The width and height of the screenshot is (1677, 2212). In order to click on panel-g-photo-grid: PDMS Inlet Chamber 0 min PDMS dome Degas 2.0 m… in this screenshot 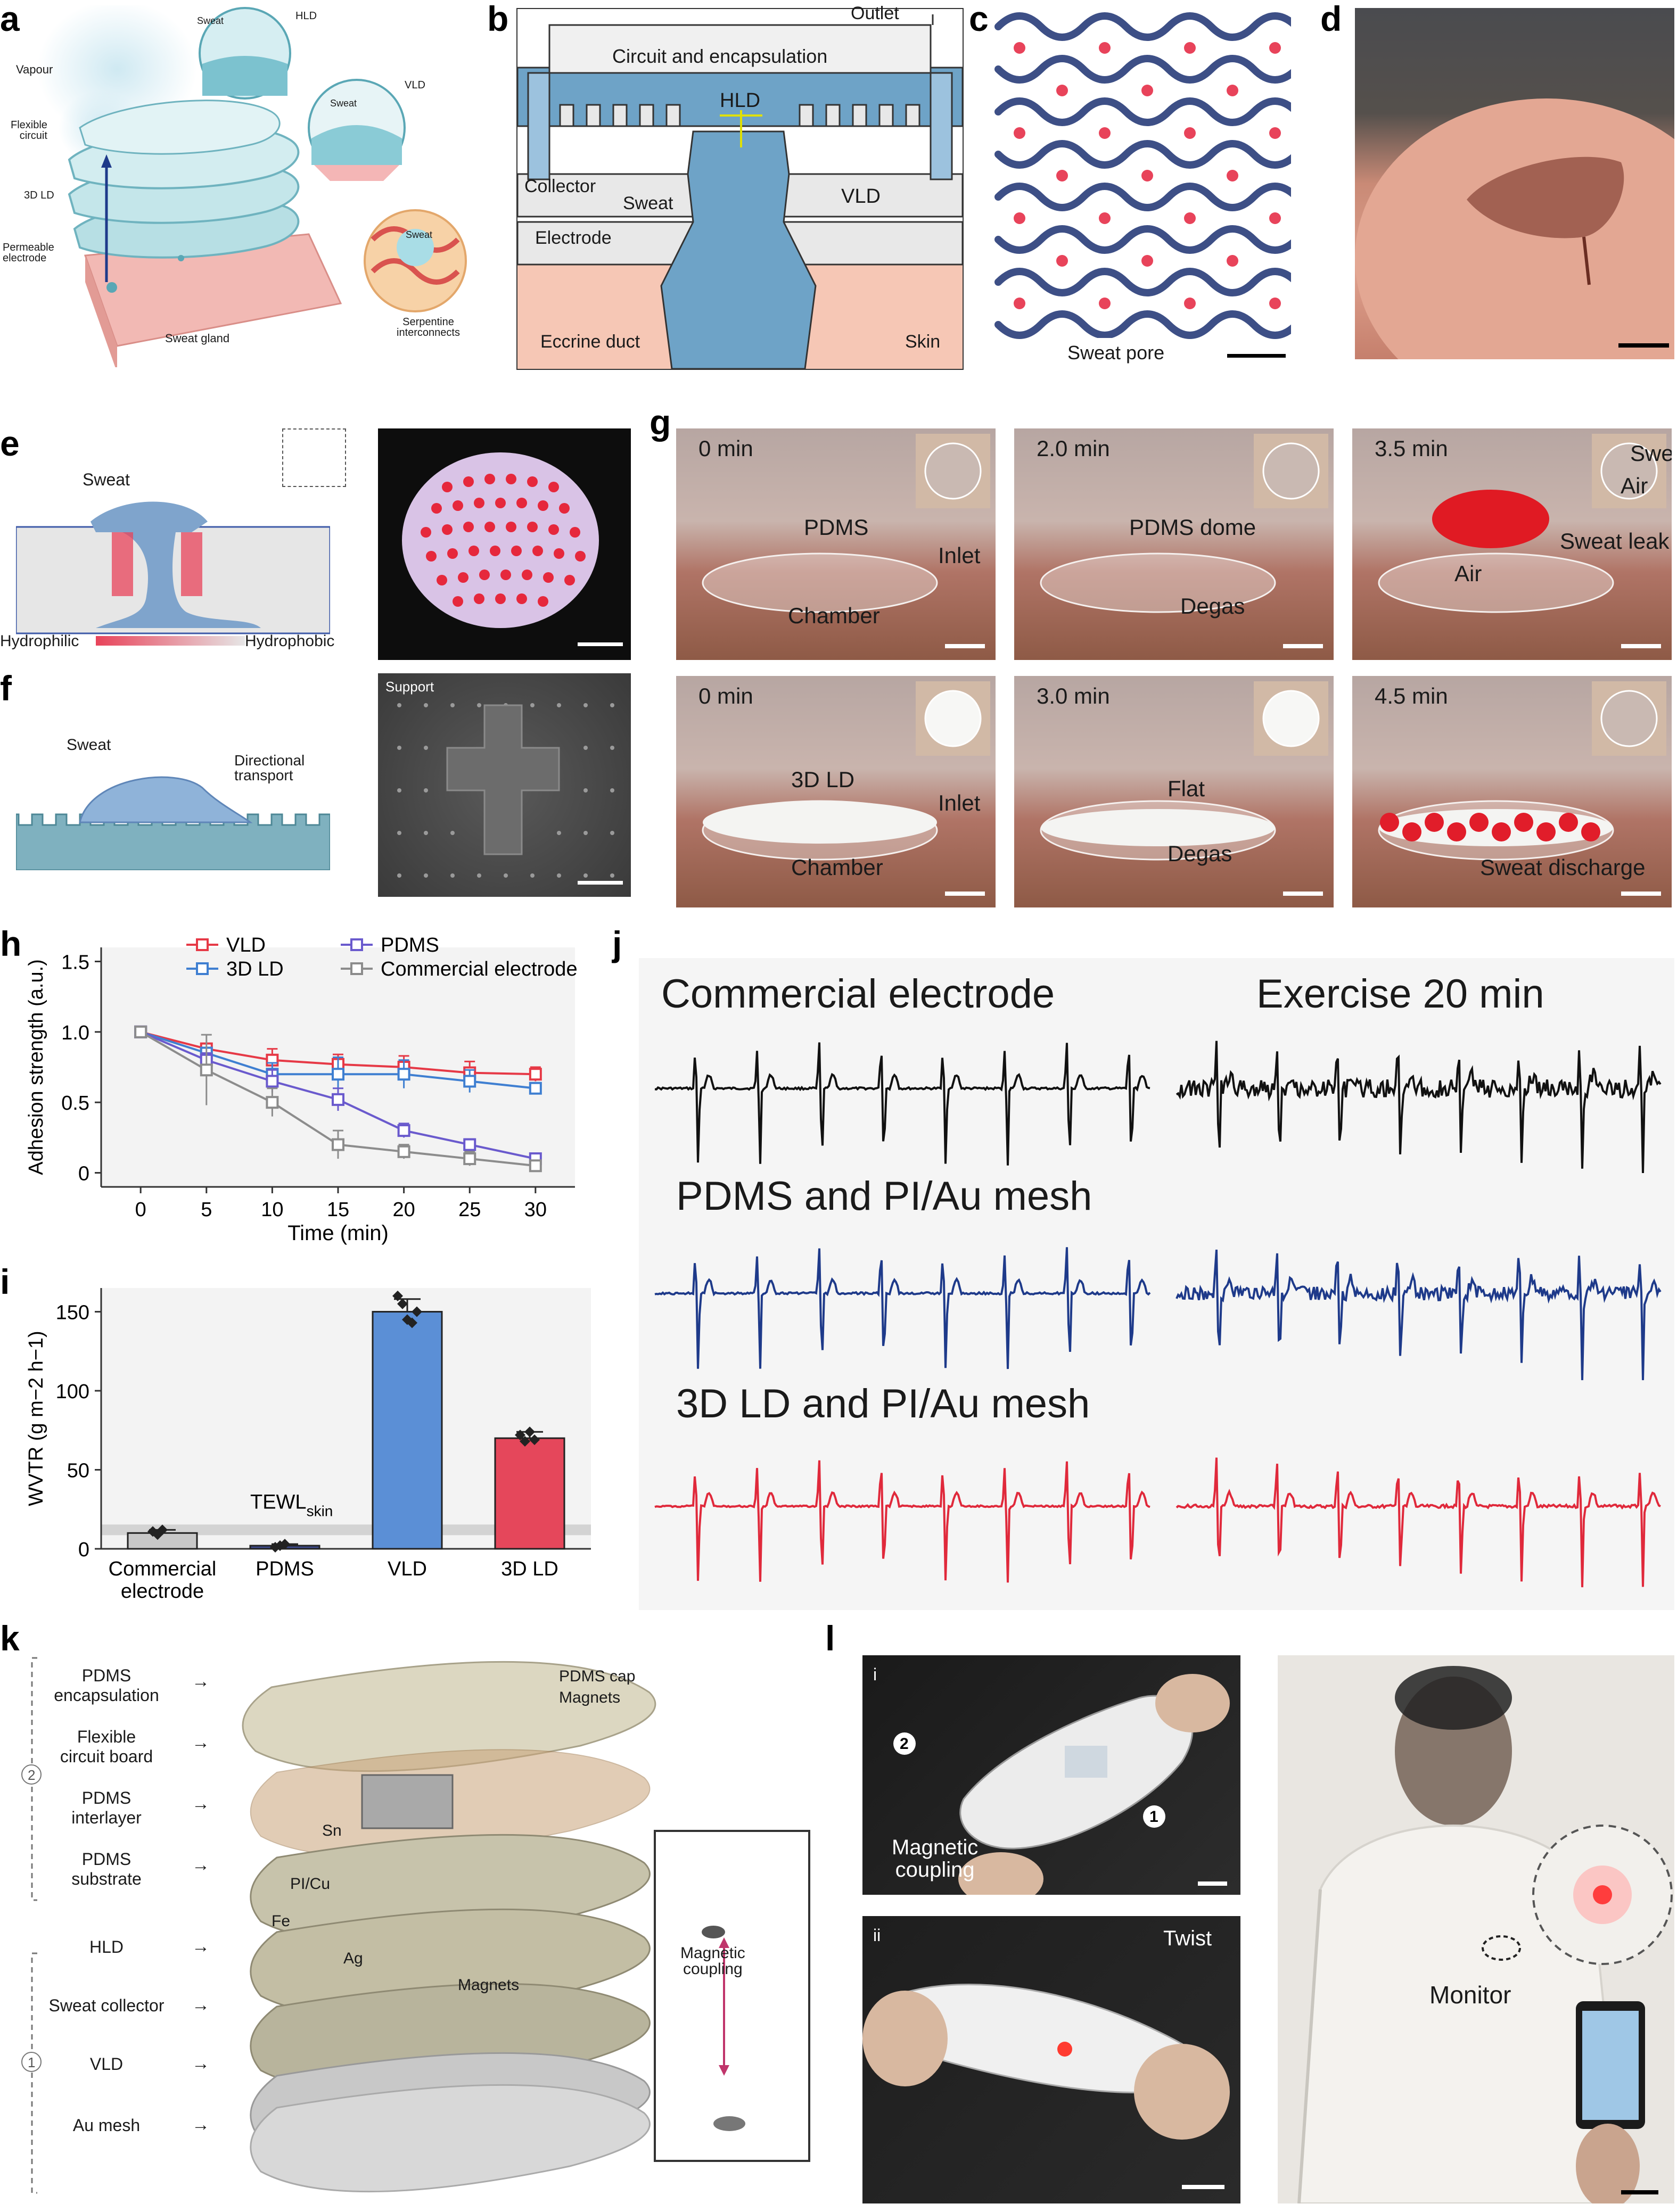, I will do `click(1174, 668)`.